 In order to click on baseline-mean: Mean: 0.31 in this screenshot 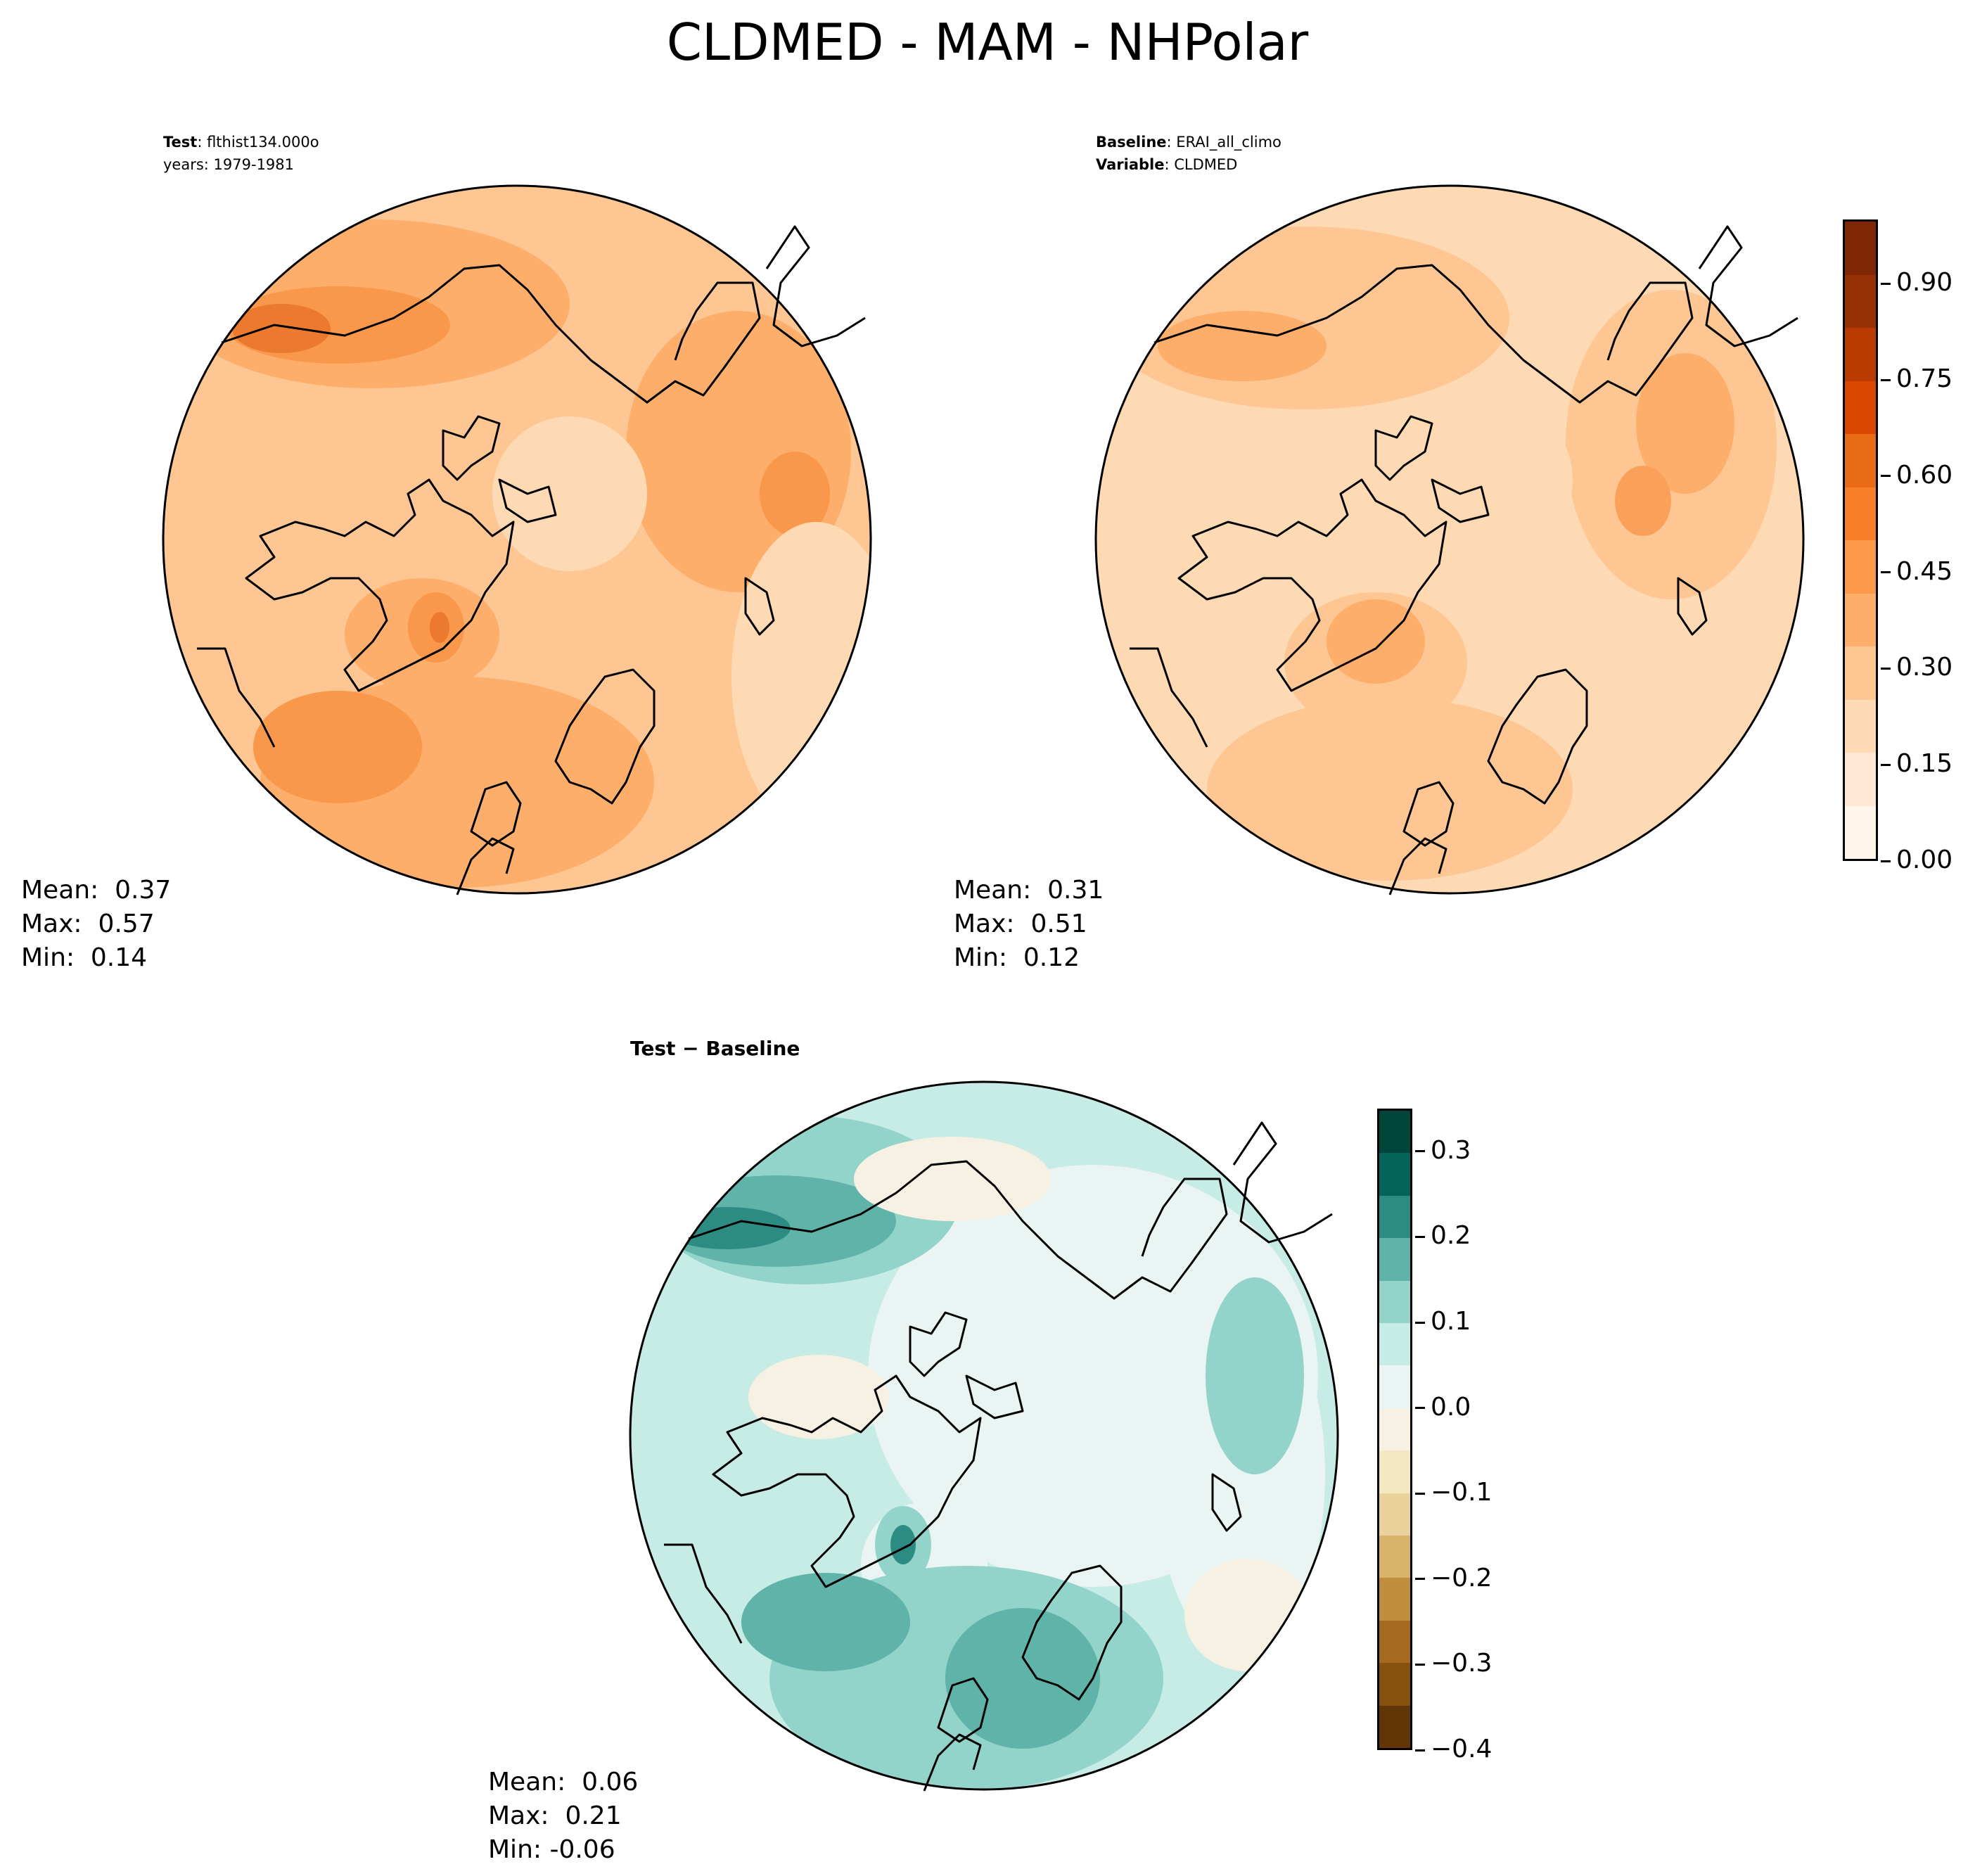, I will do `click(1029, 890)`.